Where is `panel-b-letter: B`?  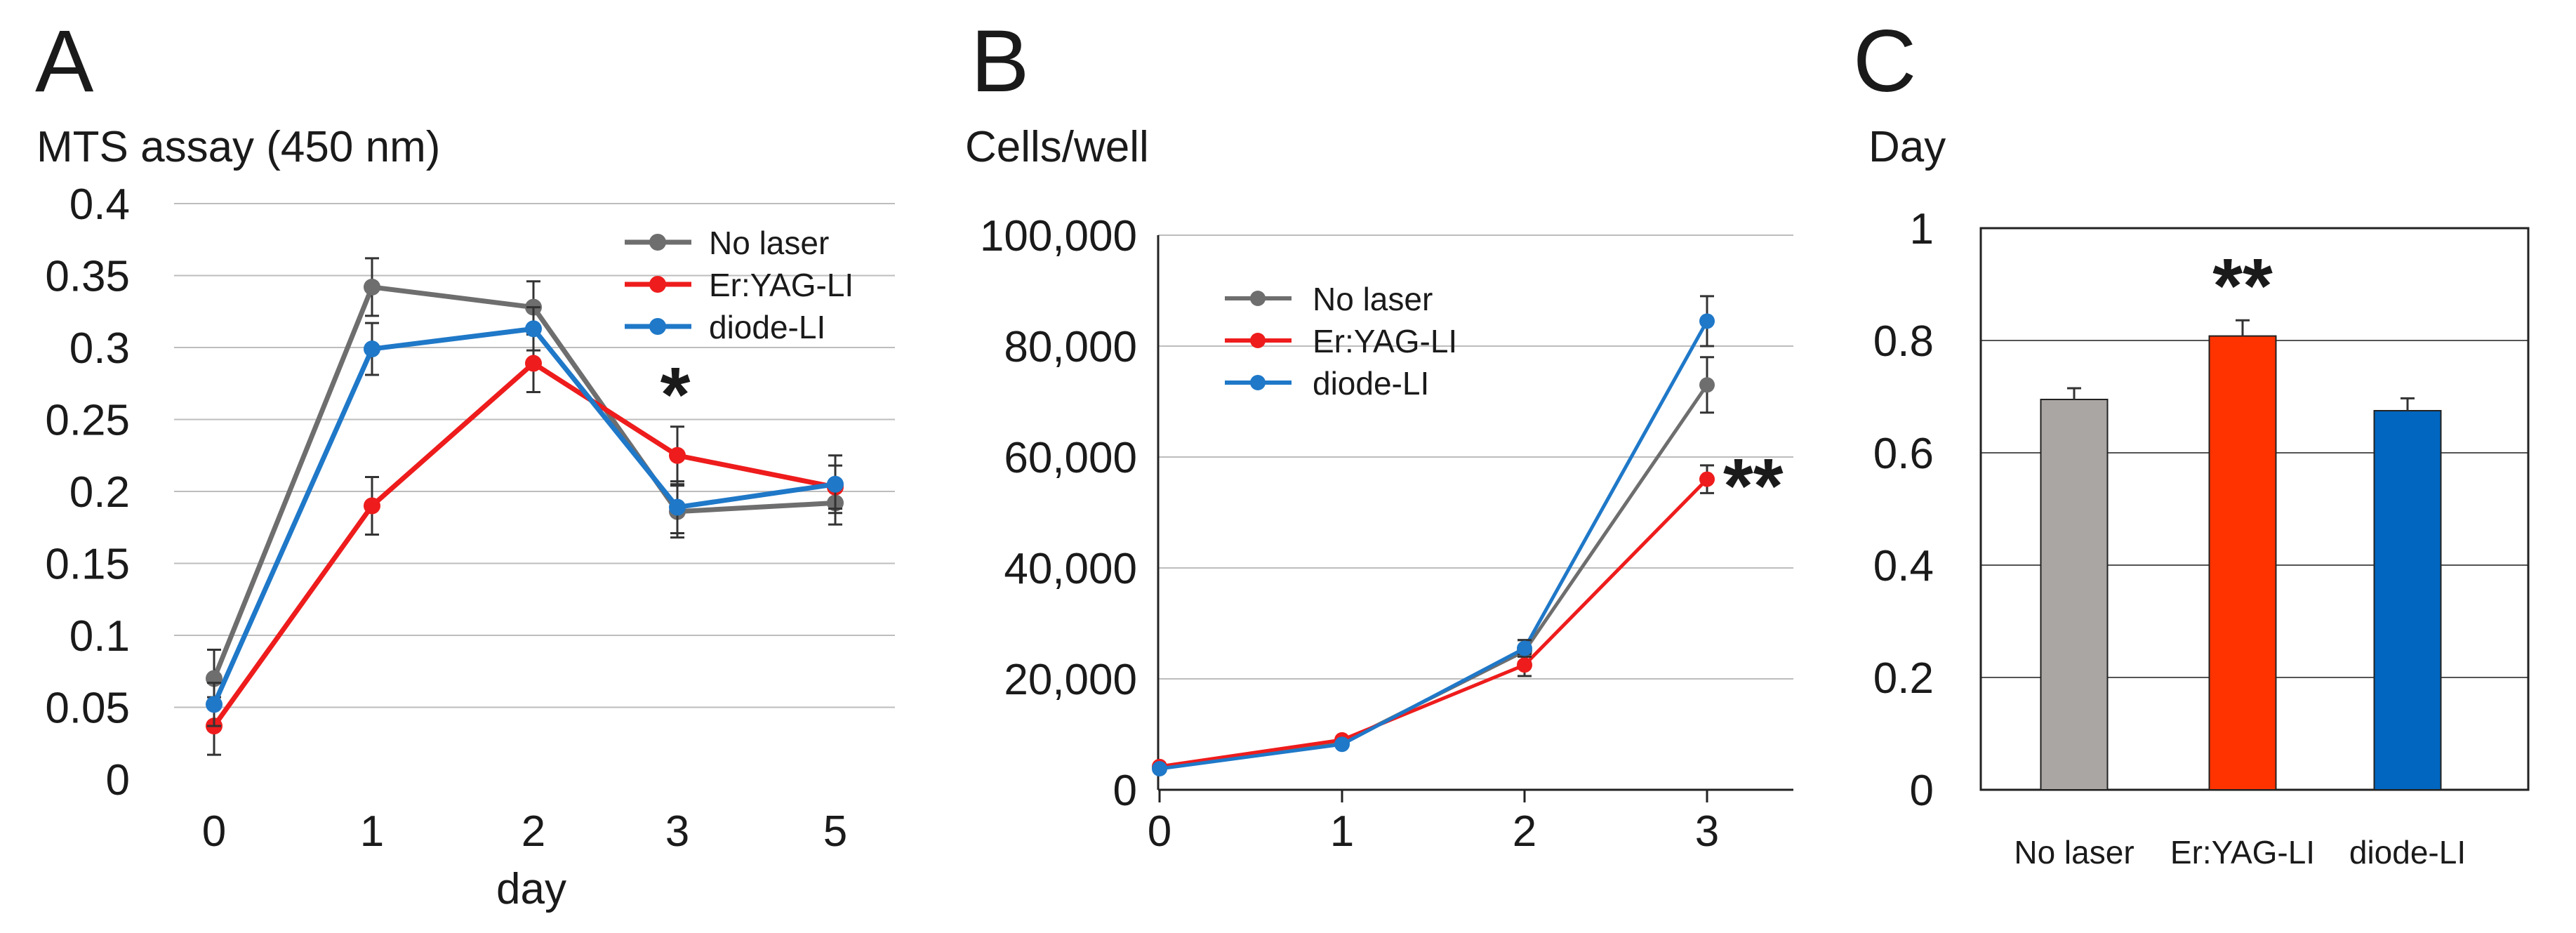 panel-b-letter: B is located at coordinates (1000, 61).